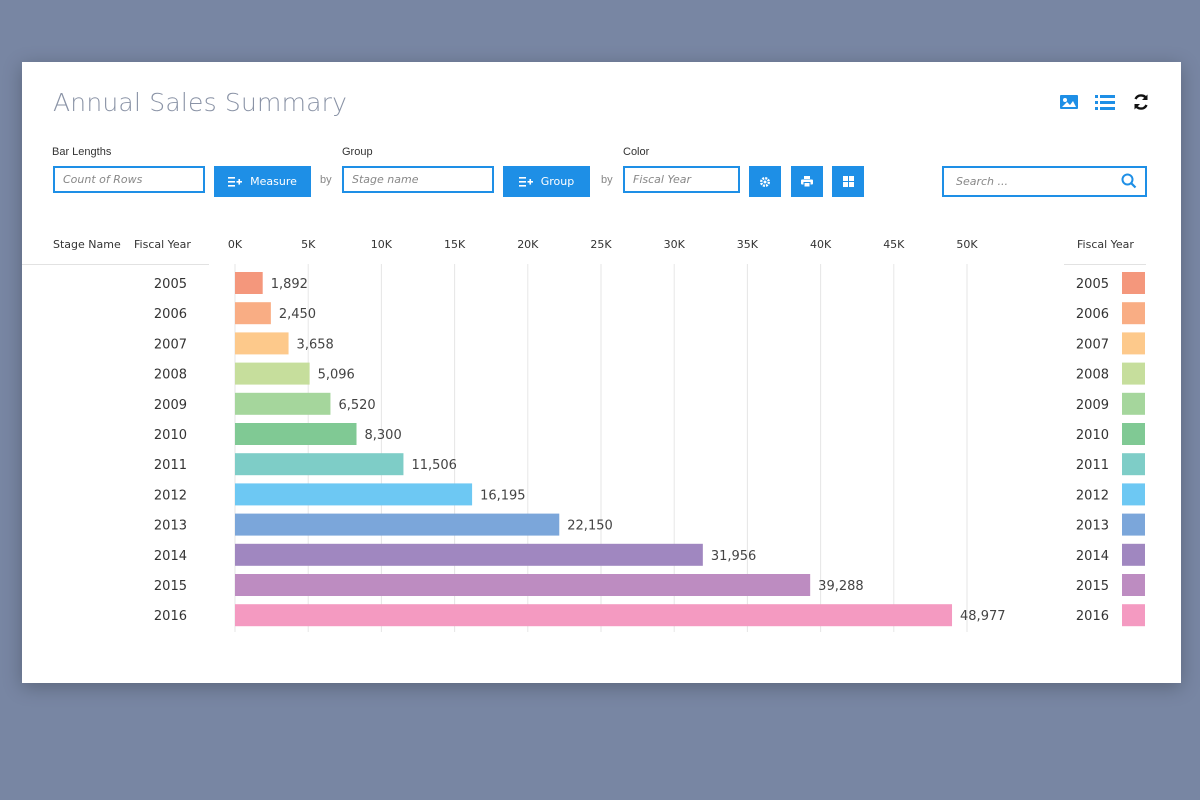  What do you see at coordinates (382, 244) in the screenshot?
I see `x-tick-label: 10K` at bounding box center [382, 244].